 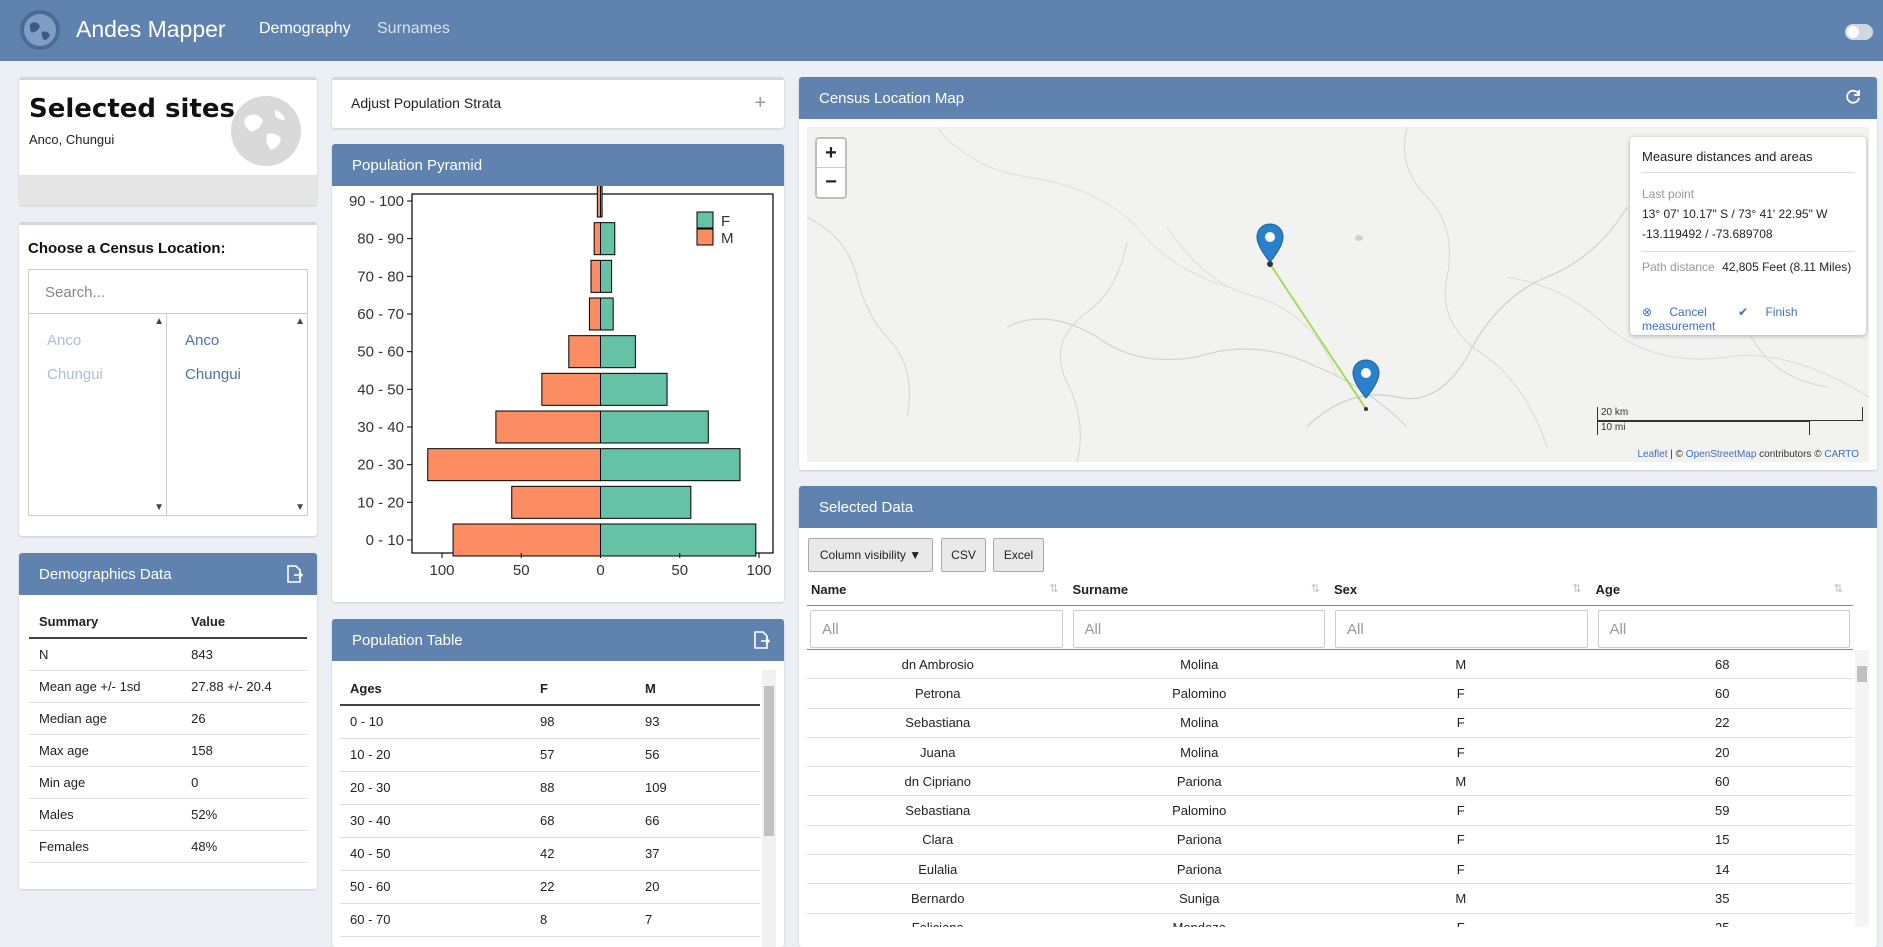 What do you see at coordinates (758, 570) in the screenshot?
I see `x-tick-label: 100` at bounding box center [758, 570].